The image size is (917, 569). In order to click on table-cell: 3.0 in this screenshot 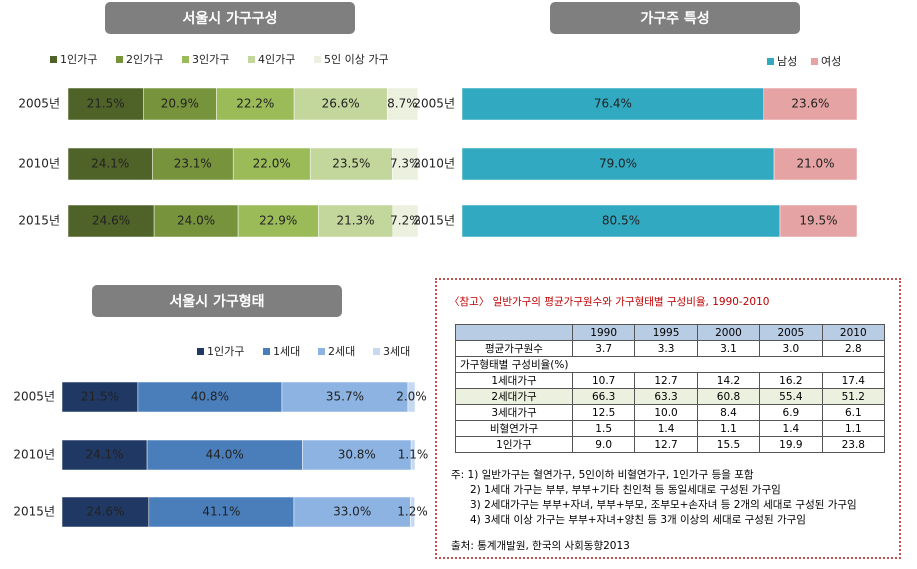, I will do `click(791, 348)`.